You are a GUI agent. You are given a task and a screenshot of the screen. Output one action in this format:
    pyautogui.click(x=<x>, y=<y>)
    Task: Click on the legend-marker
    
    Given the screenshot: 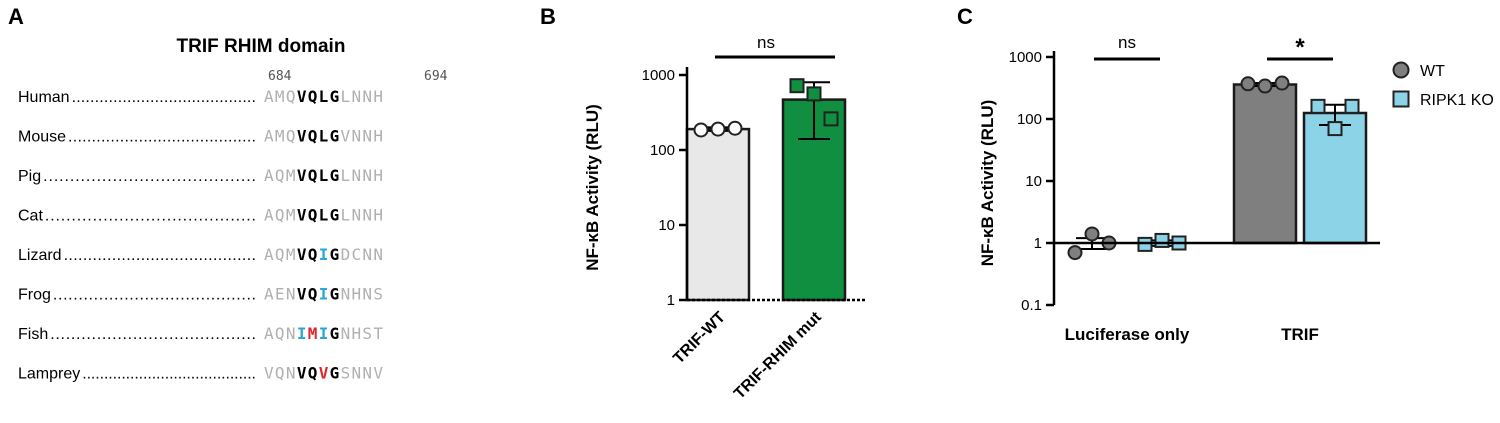 What is the action you would take?
    pyautogui.click(x=1401, y=70)
    